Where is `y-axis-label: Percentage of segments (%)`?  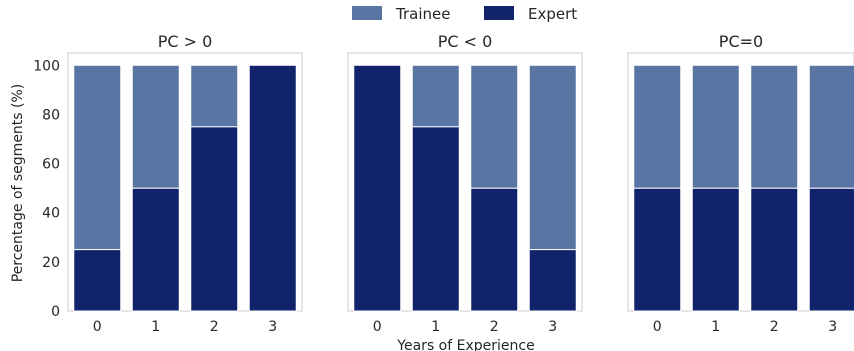 y-axis-label: Percentage of segments (%) is located at coordinates (18, 183).